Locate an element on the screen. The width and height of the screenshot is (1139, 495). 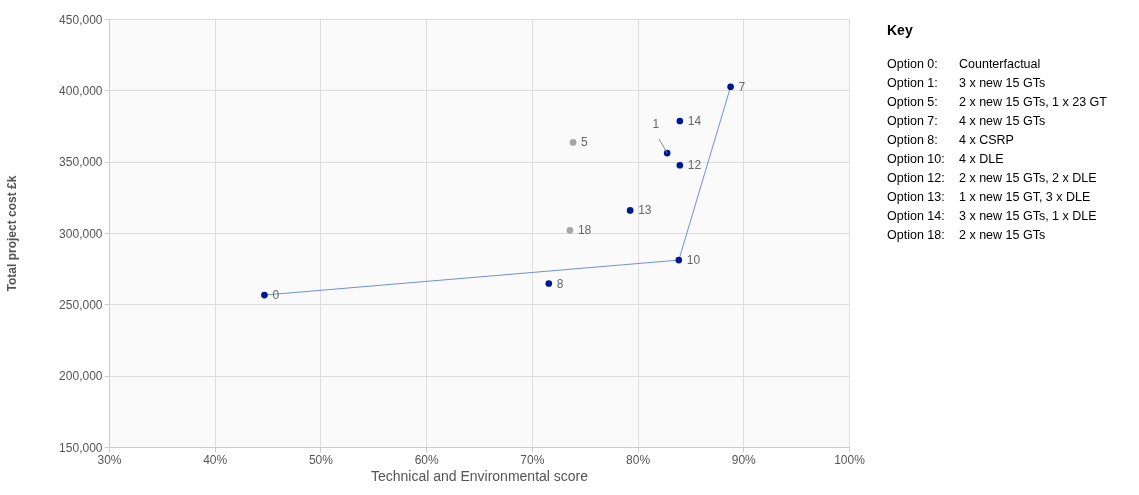
y-tick-label: 400,000 is located at coordinates (81, 90).